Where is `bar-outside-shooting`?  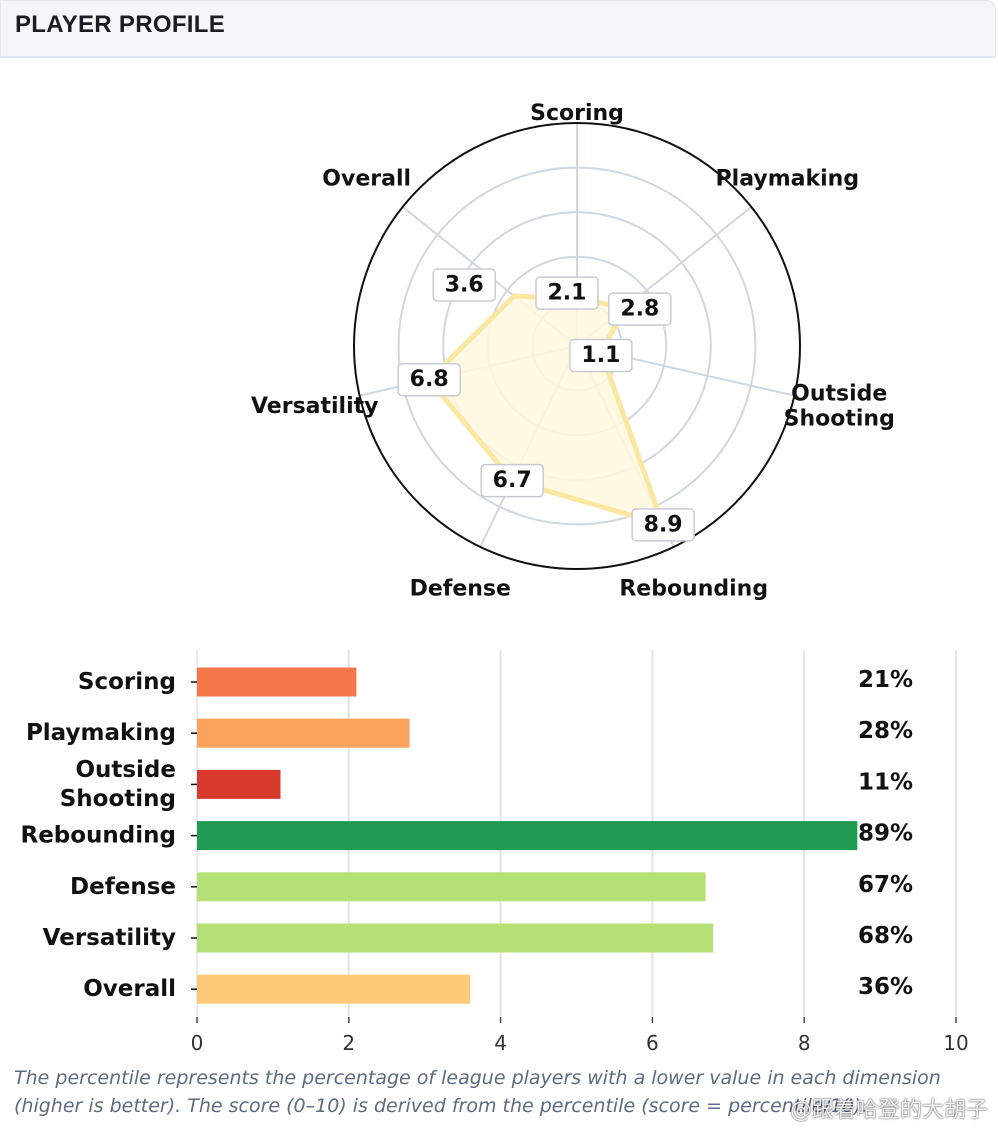
bar-outside-shooting is located at coordinates (239, 784).